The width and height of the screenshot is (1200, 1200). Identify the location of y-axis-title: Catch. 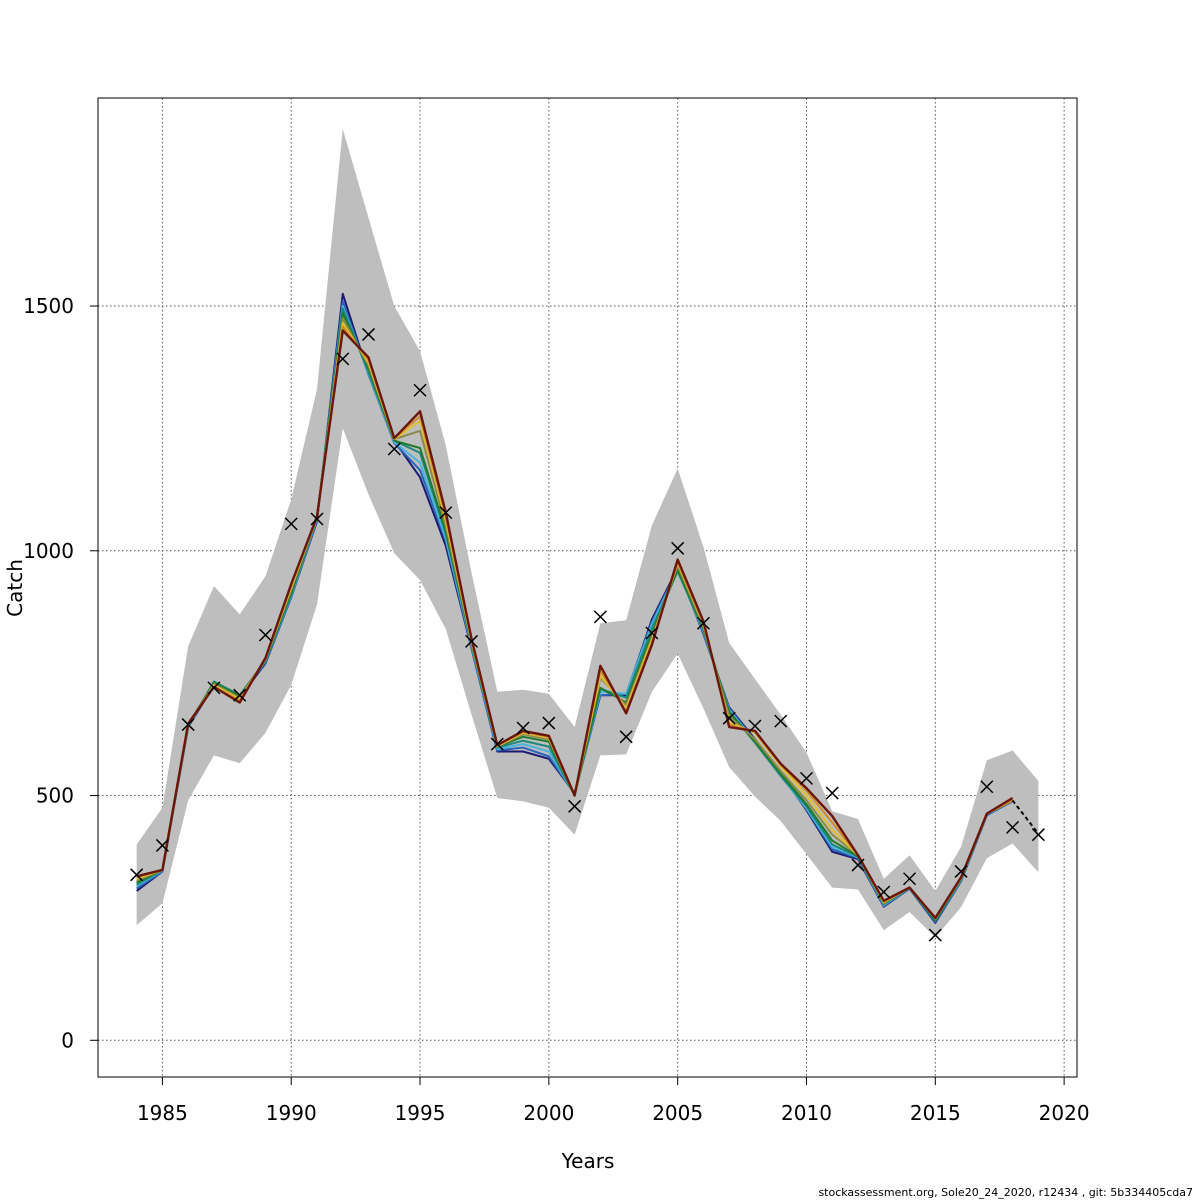
(15, 588).